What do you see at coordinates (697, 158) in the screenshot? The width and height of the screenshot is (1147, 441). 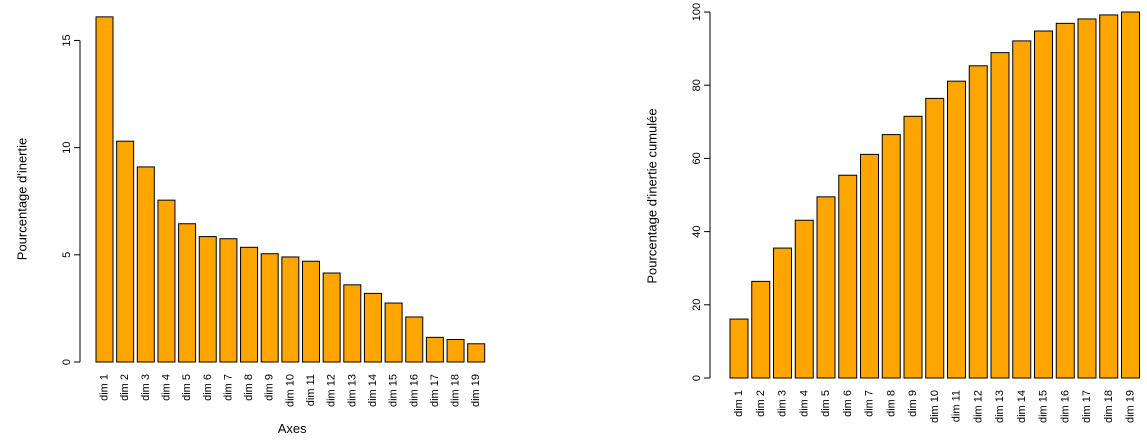 I see `y-tick-label: 60` at bounding box center [697, 158].